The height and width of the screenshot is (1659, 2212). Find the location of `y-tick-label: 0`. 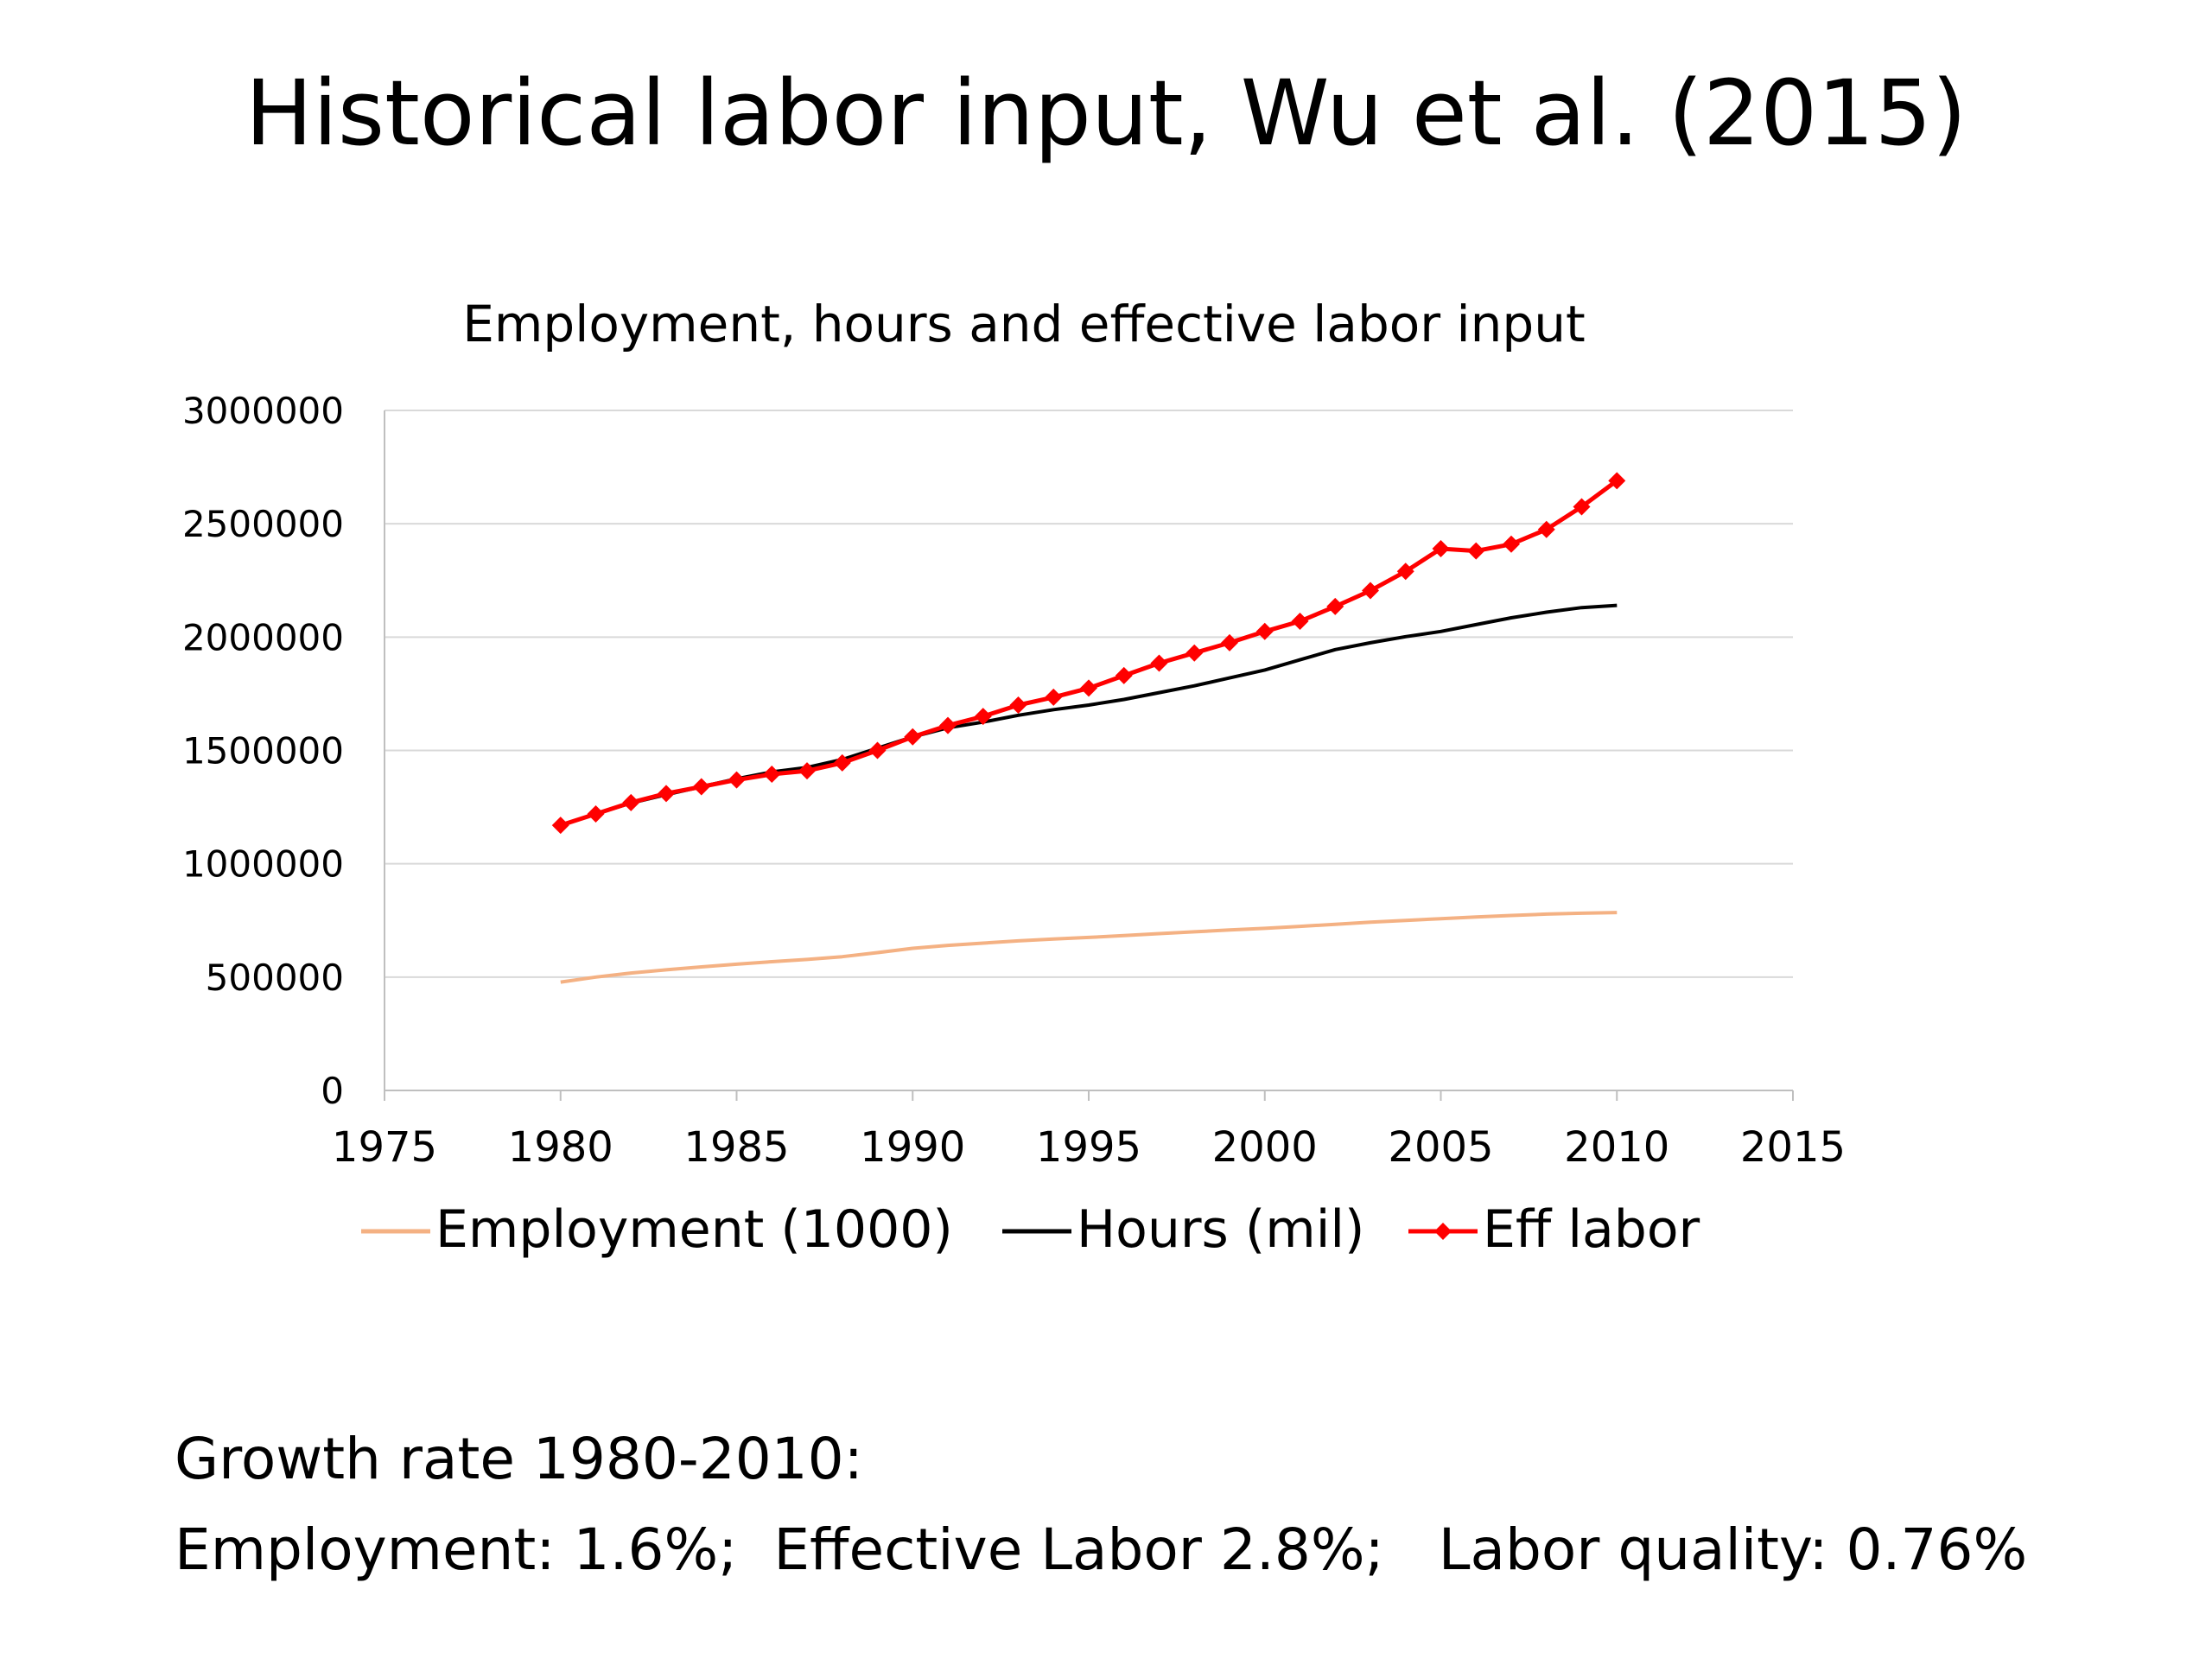

y-tick-label: 0 is located at coordinates (332, 1091).